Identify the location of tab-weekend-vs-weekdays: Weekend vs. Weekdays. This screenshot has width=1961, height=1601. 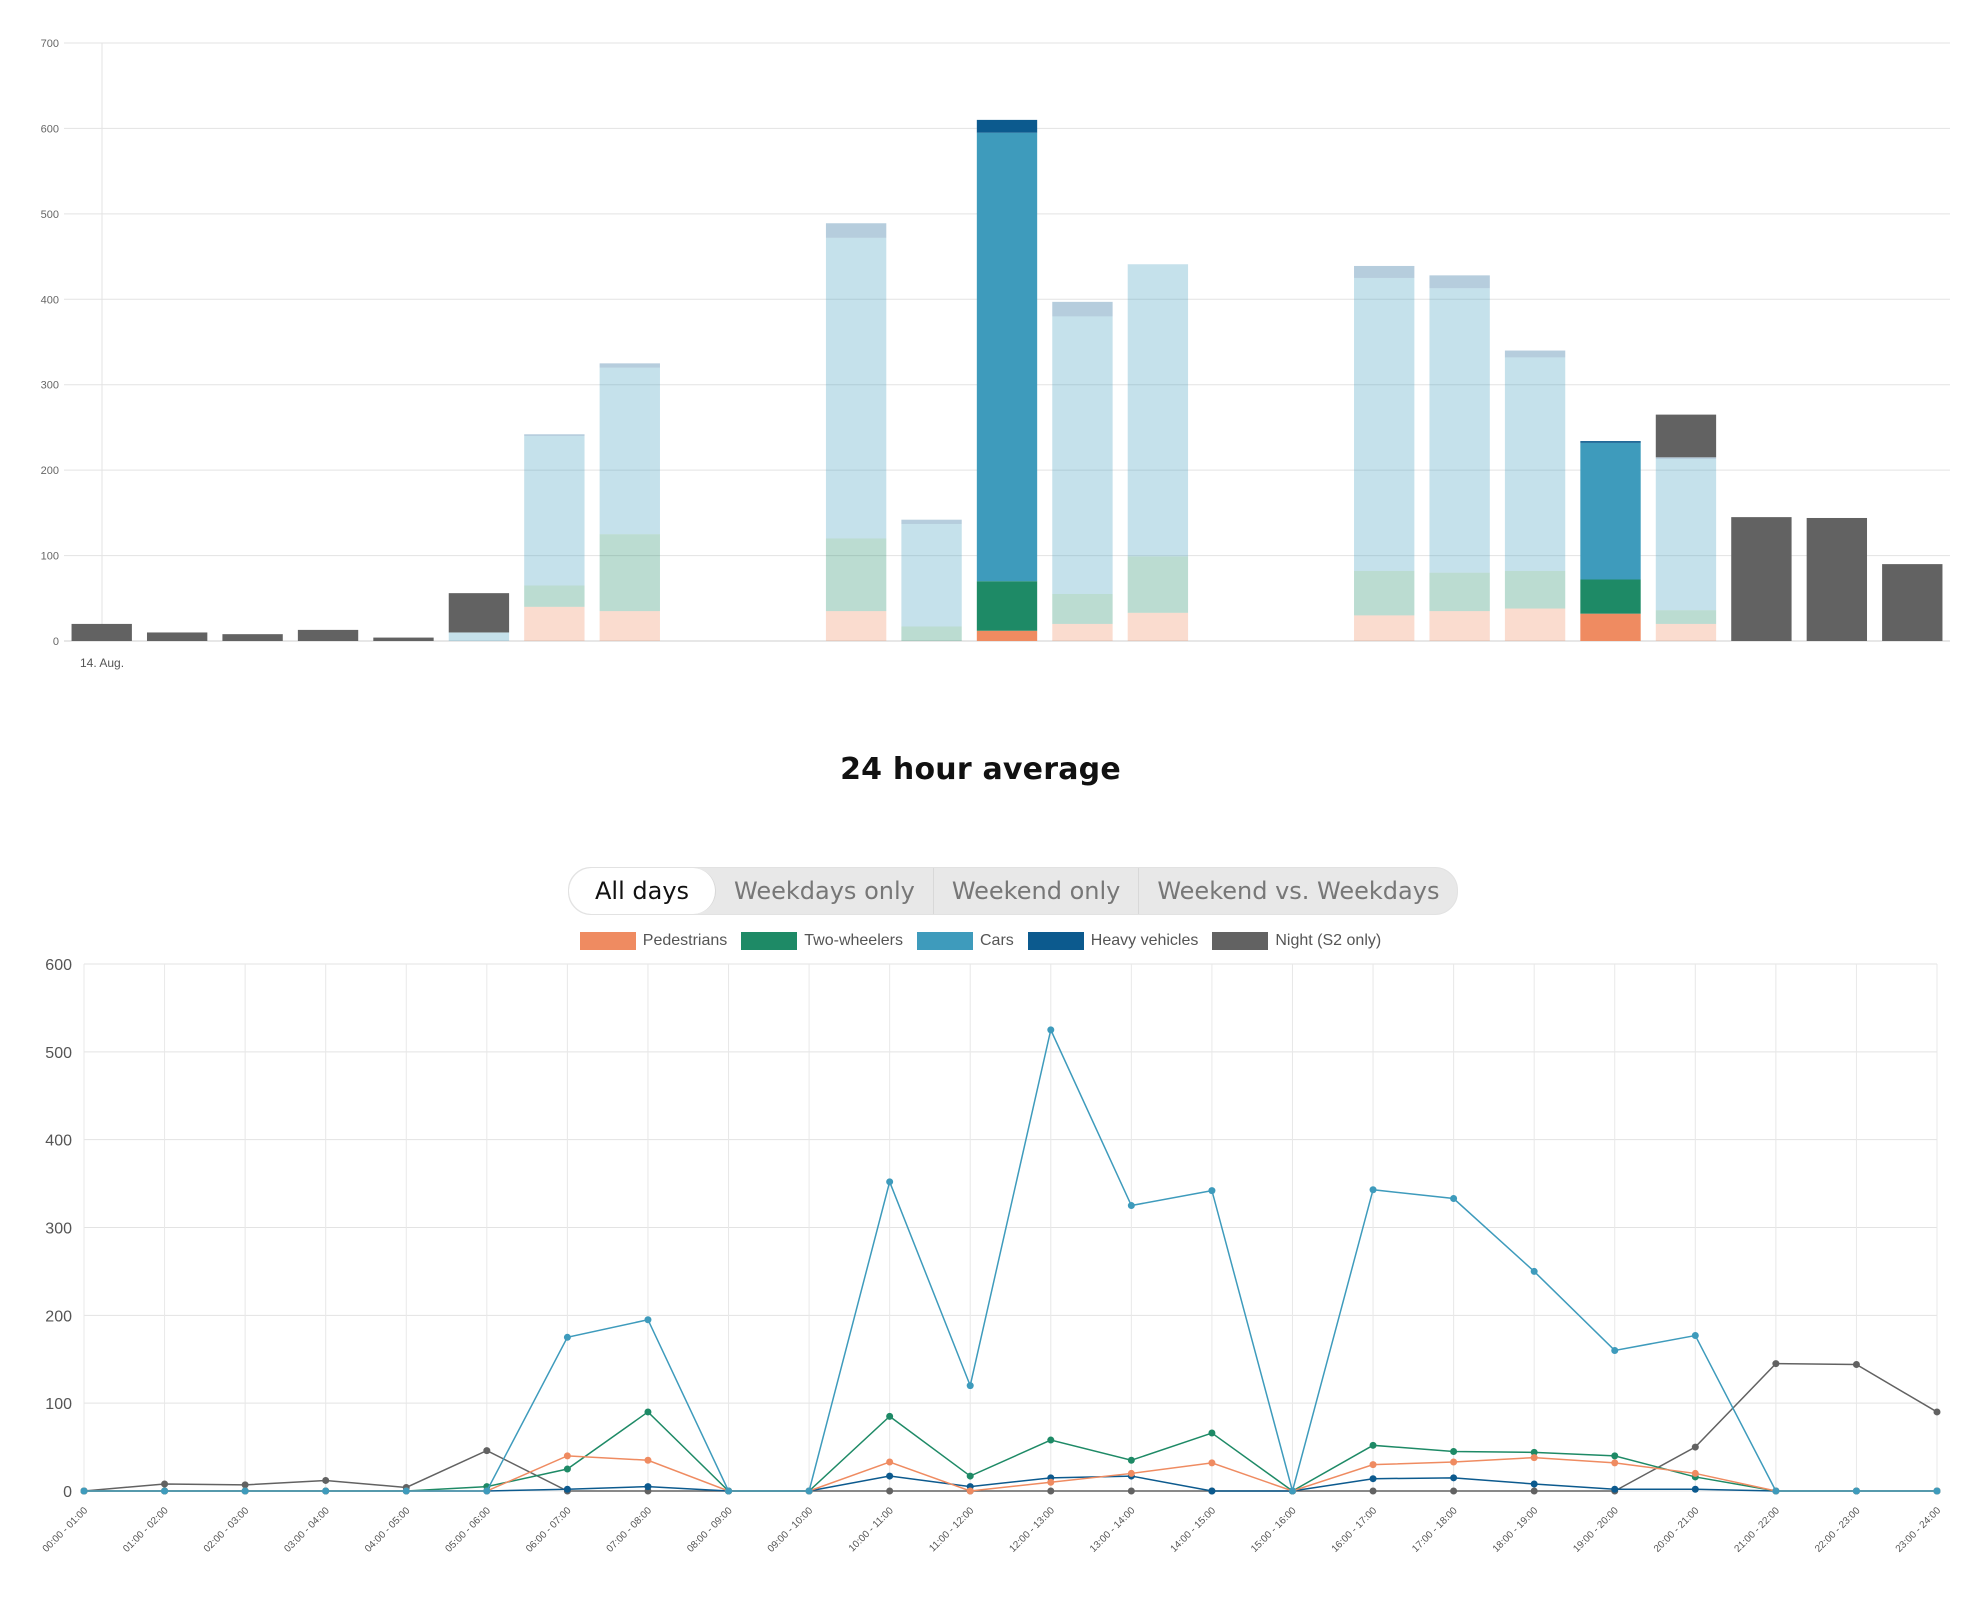
(1298, 891).